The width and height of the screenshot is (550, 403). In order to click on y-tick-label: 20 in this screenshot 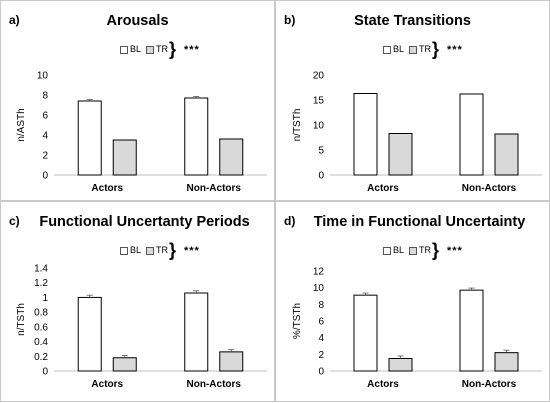, I will do `click(319, 76)`.